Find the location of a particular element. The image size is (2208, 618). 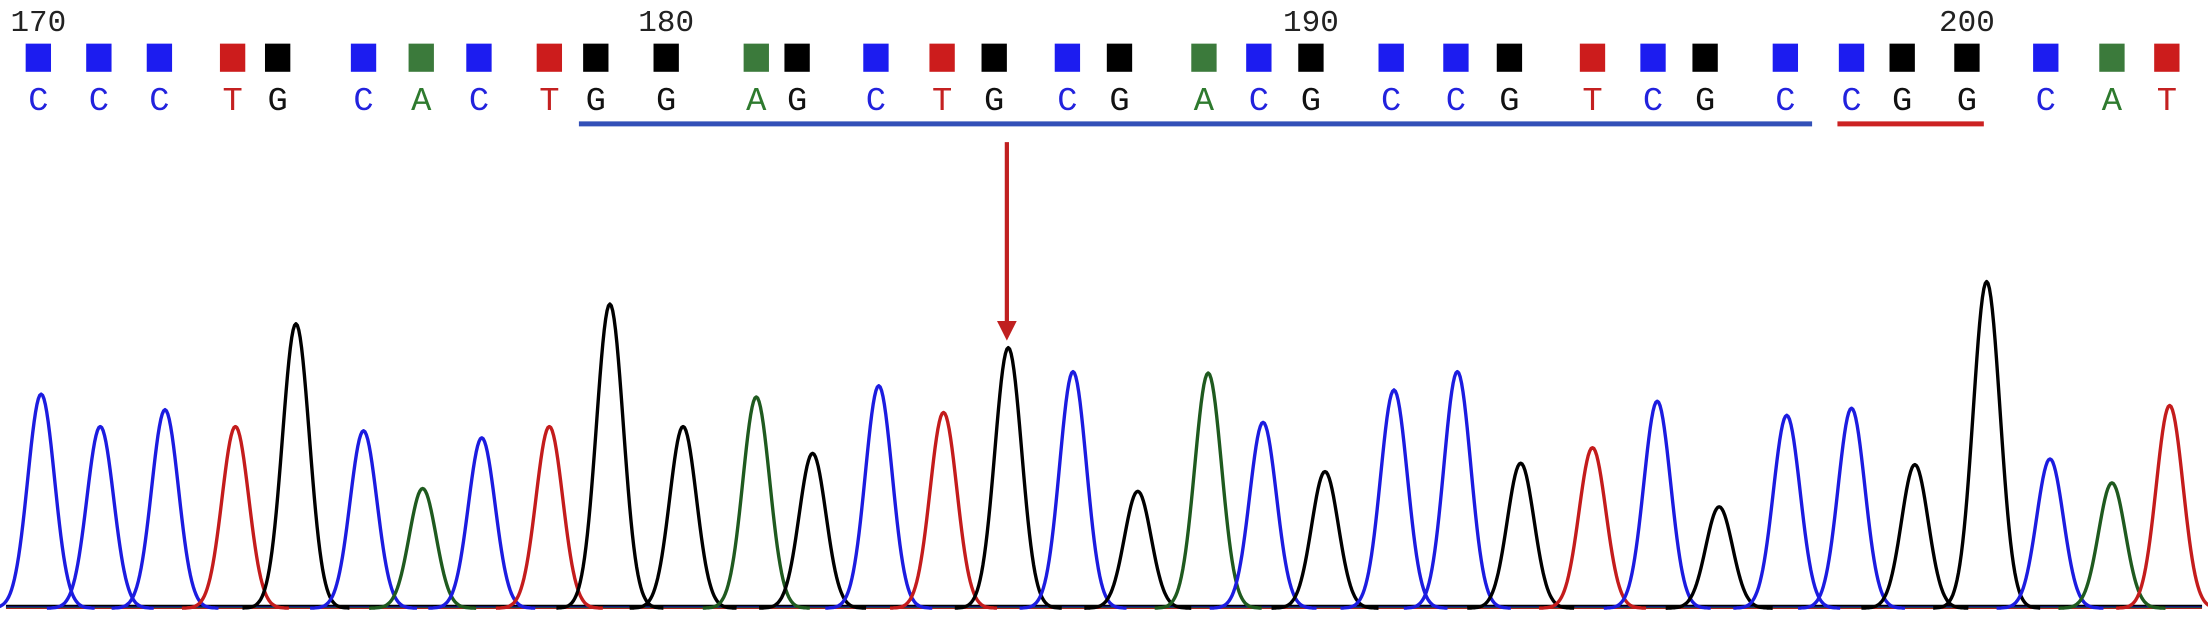

cut-arrowhead is located at coordinates (1007, 330).